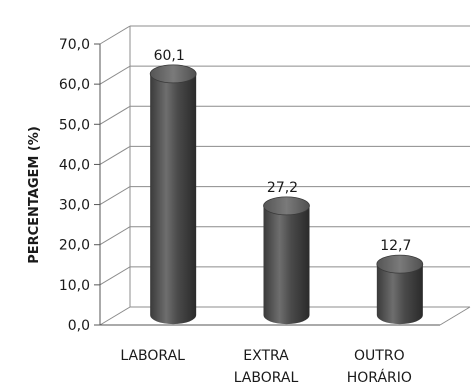  What do you see at coordinates (169, 56) in the screenshot?
I see `data-label: 60,1` at bounding box center [169, 56].